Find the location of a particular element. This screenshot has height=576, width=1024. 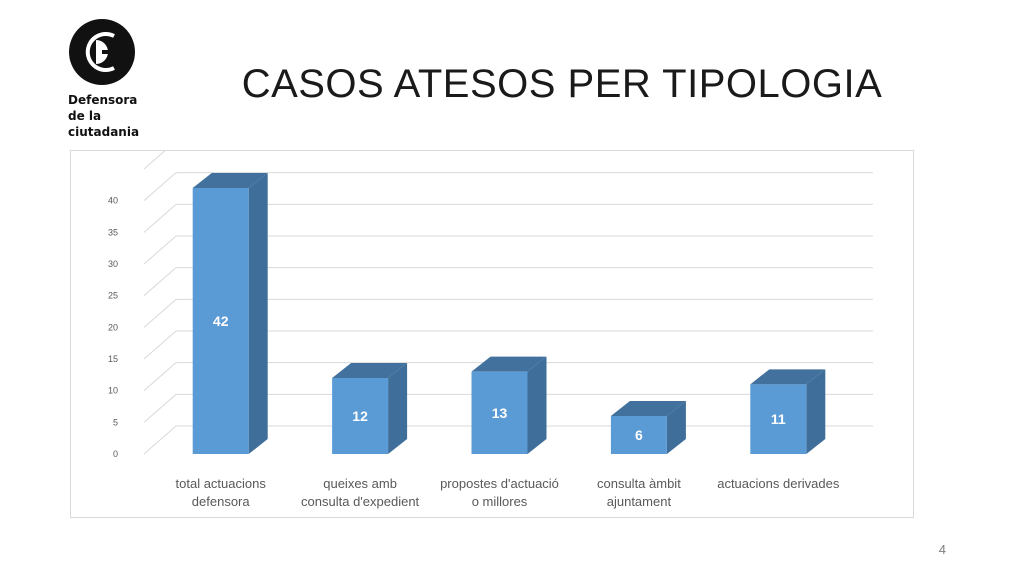

category-label: consulta àmbit is located at coordinates (639, 483).